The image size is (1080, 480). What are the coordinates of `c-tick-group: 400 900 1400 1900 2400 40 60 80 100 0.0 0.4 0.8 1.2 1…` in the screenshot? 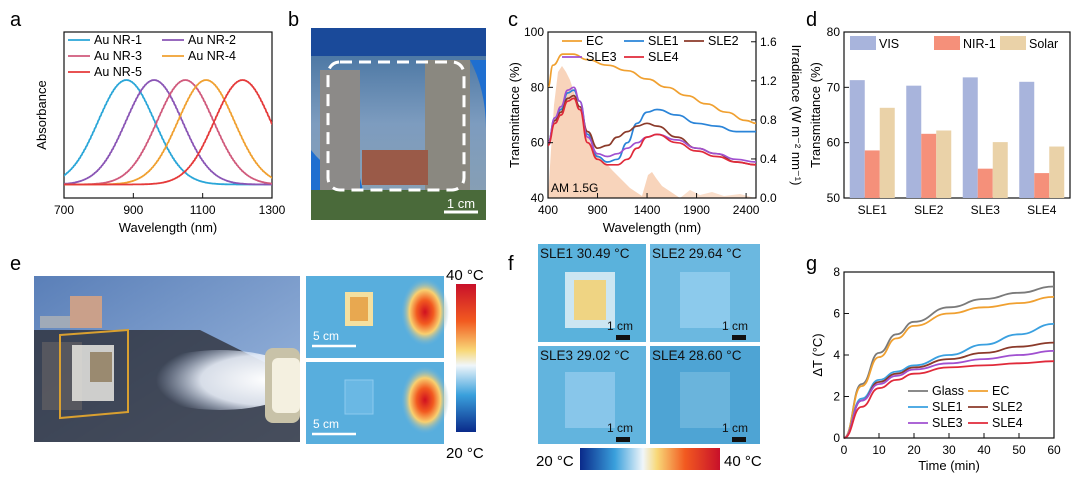 It's located at (650, 121).